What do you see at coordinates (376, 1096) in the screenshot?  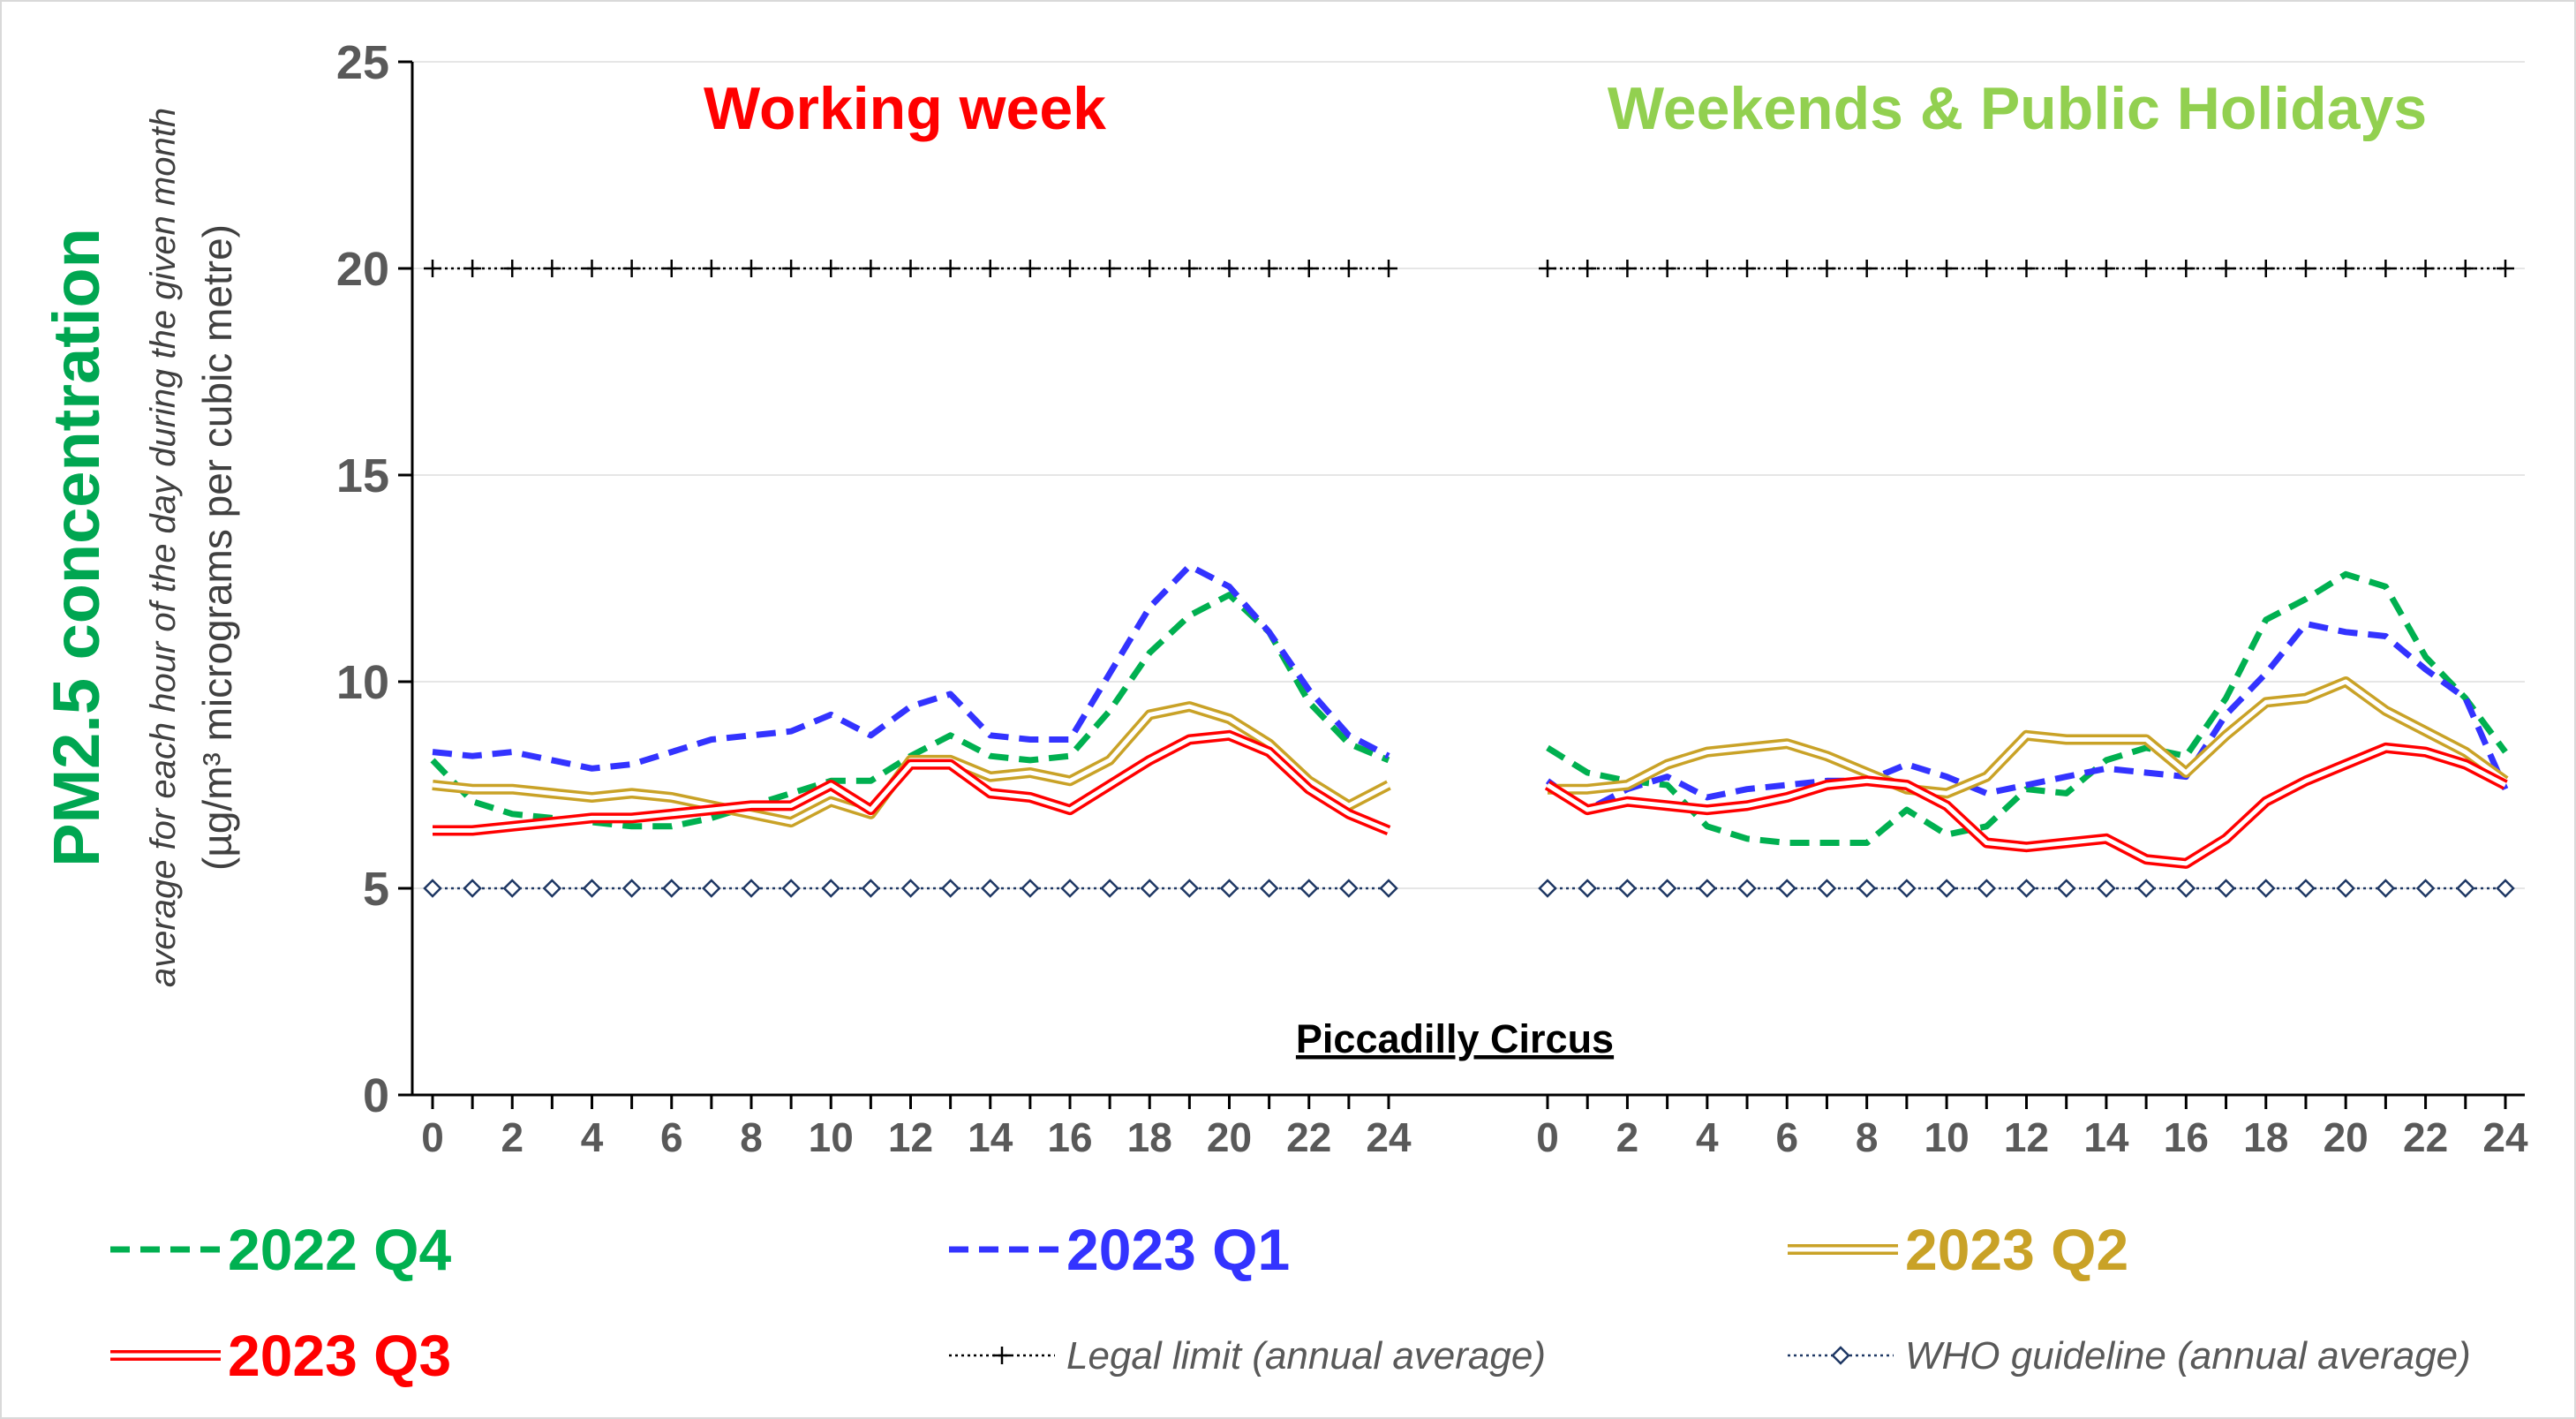 I see `y-tick-label: 0` at bounding box center [376, 1096].